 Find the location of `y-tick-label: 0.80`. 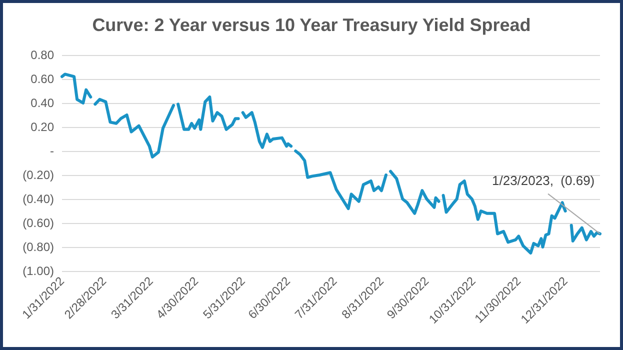

y-tick-label: 0.80 is located at coordinates (42, 55).